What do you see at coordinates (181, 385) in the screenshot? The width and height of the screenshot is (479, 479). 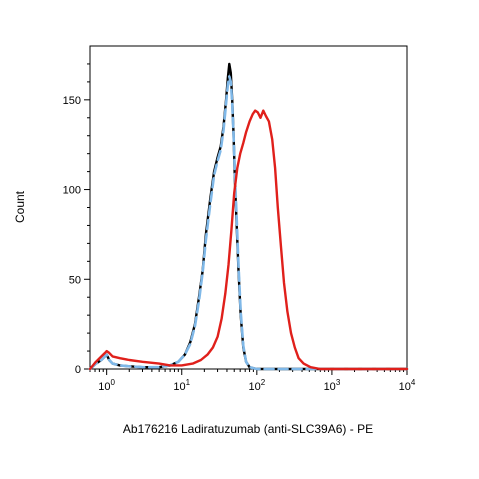 I see `x-tick-label: 10¹` at bounding box center [181, 385].